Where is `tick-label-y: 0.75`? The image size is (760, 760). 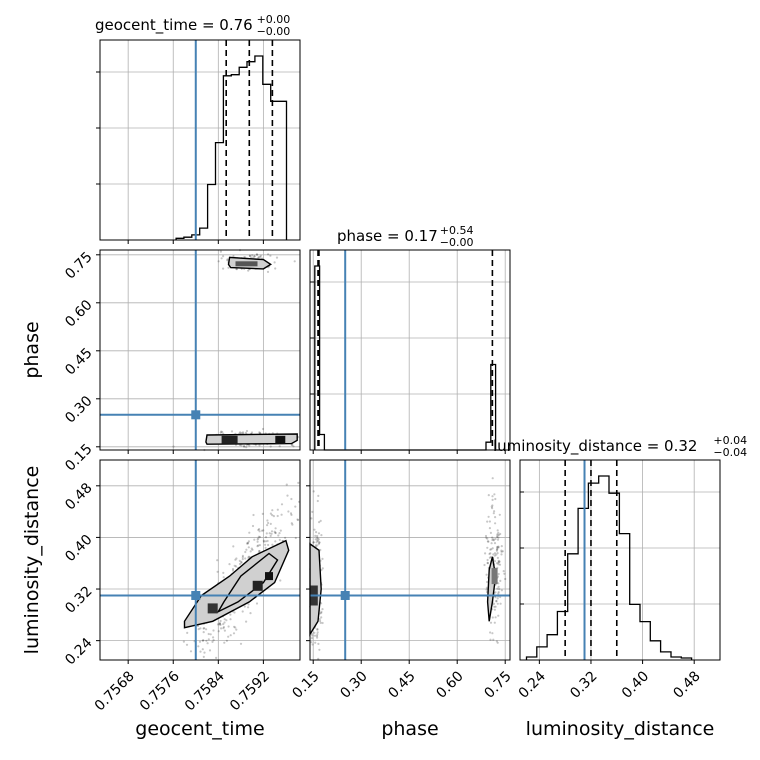 tick-label-y: 0.75 is located at coordinates (78, 265).